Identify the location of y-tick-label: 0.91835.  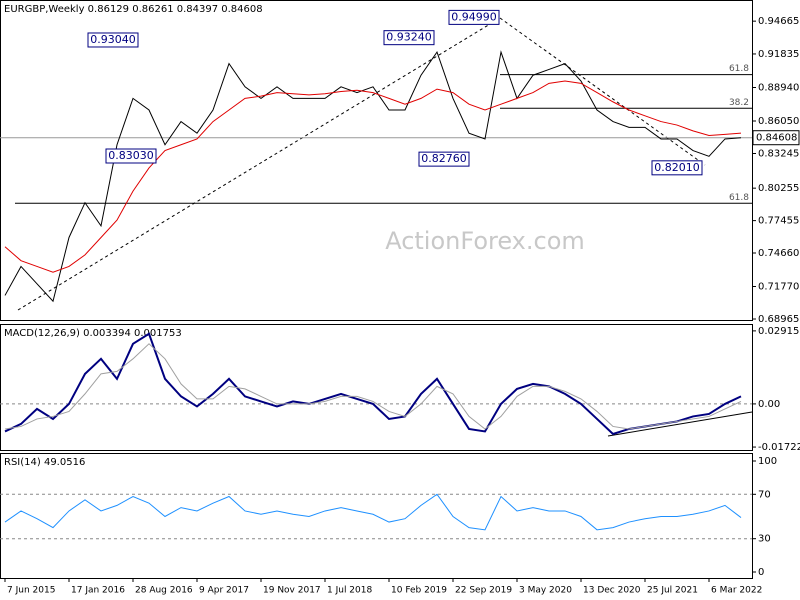
(778, 54).